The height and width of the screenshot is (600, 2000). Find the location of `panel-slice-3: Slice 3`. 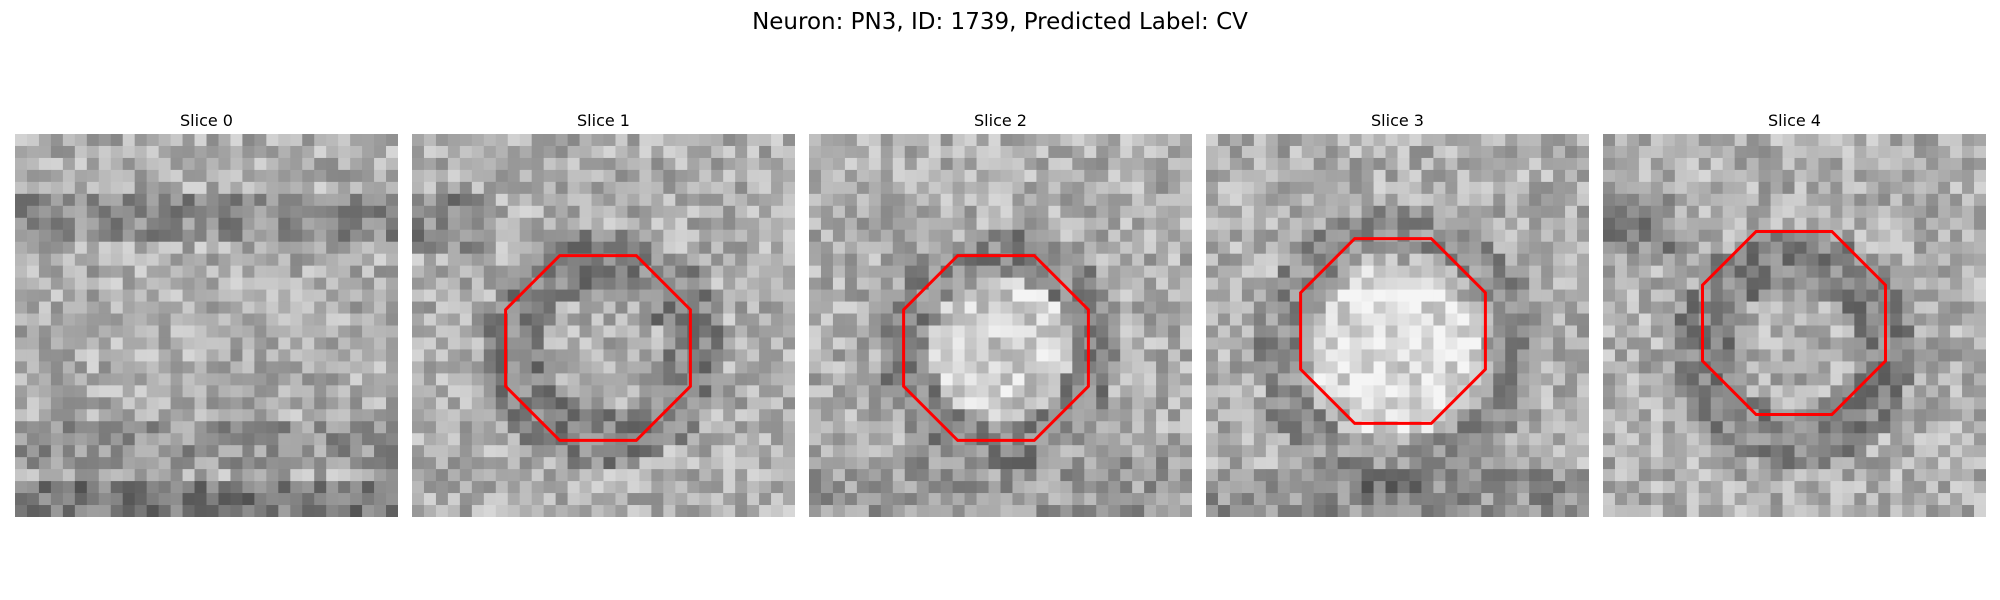

panel-slice-3: Slice 3 is located at coordinates (1397, 312).